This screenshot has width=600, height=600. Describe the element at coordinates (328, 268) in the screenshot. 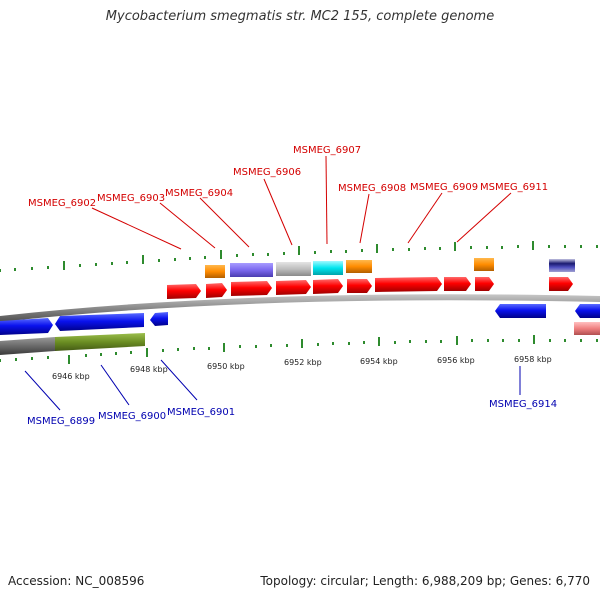

I see `feature-cyan` at that location.